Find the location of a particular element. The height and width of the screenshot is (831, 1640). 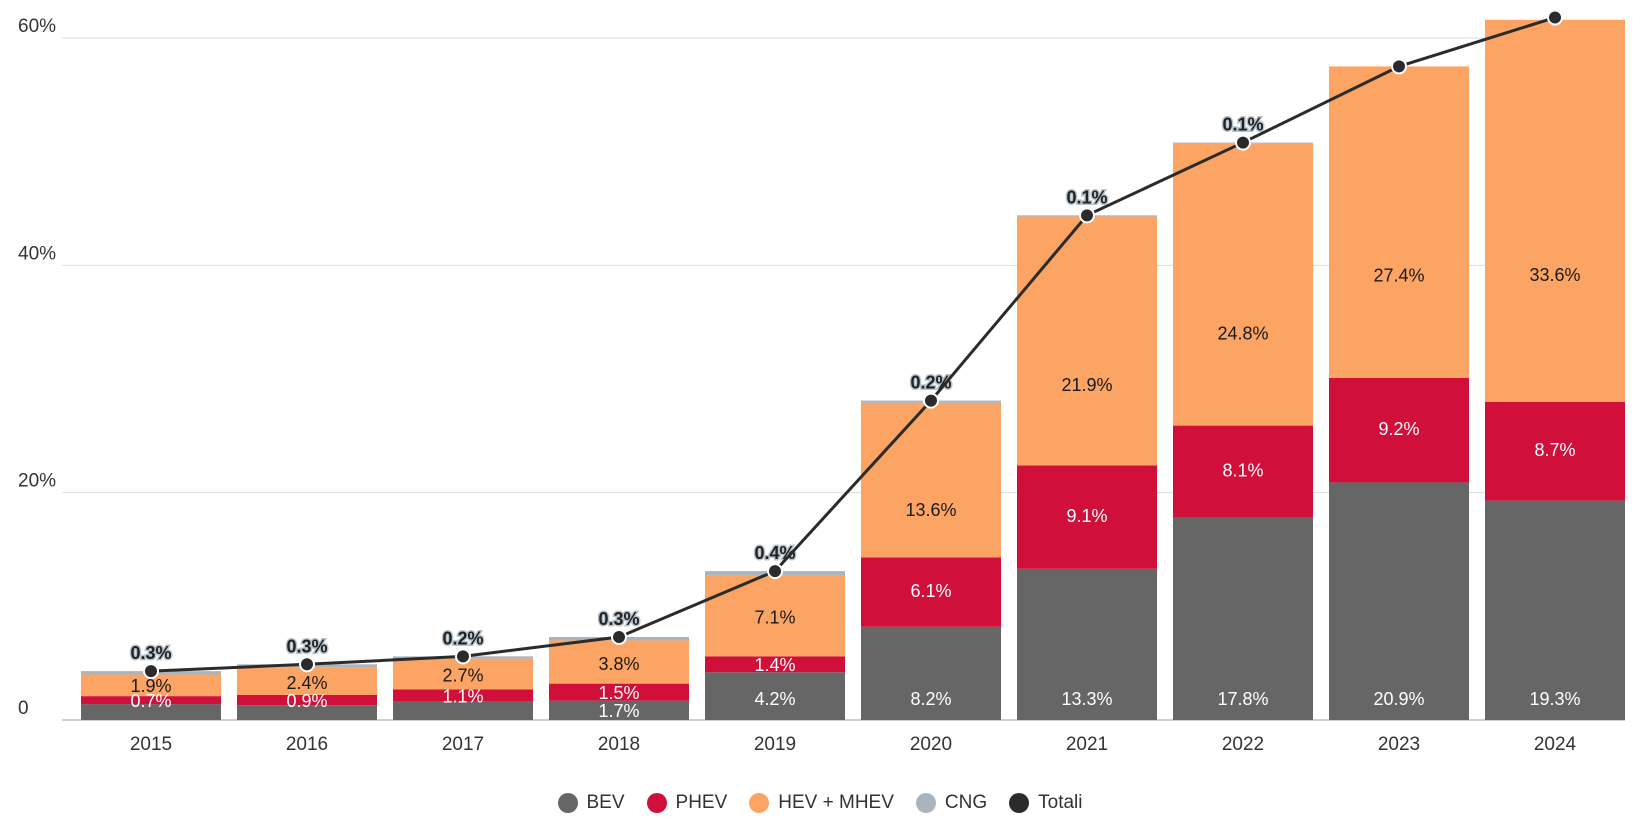

segment-label-phev-2017: 1.1% is located at coordinates (462, 696).